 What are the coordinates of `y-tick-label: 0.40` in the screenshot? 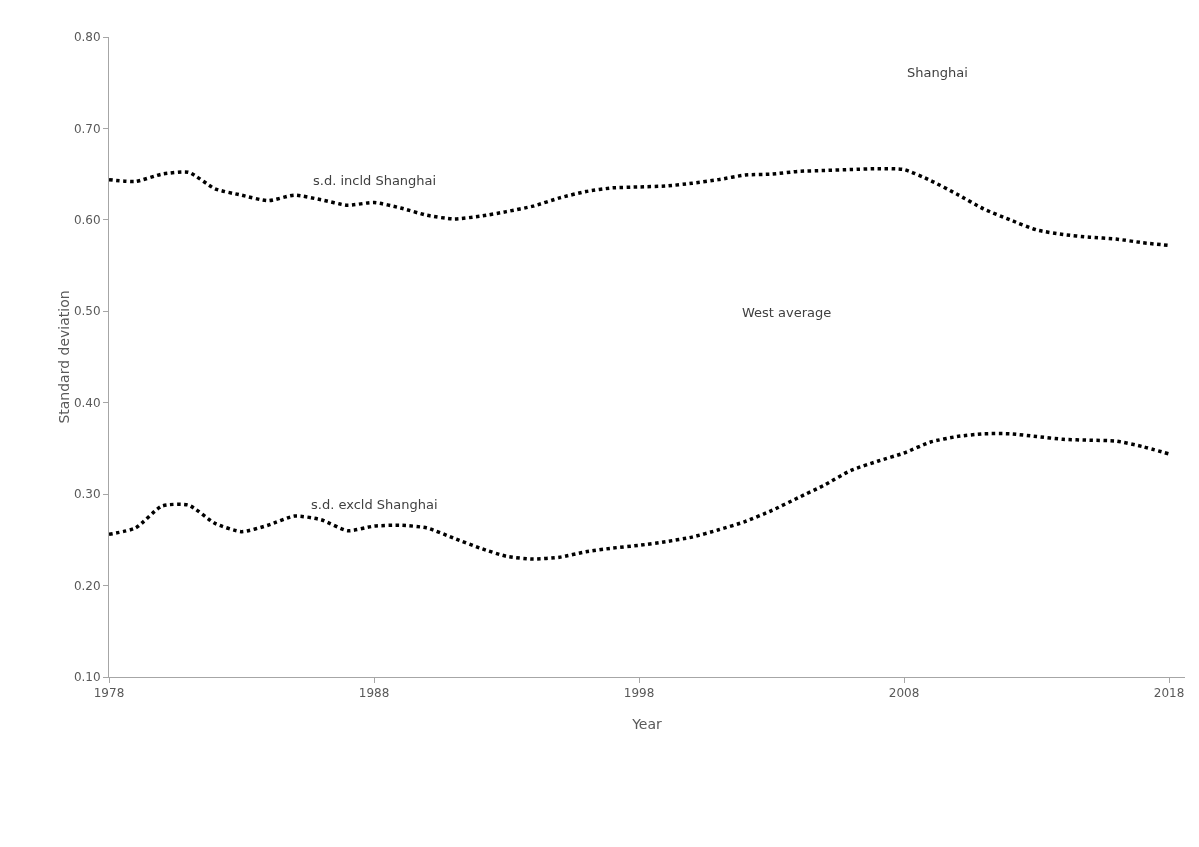 It's located at (87, 402).